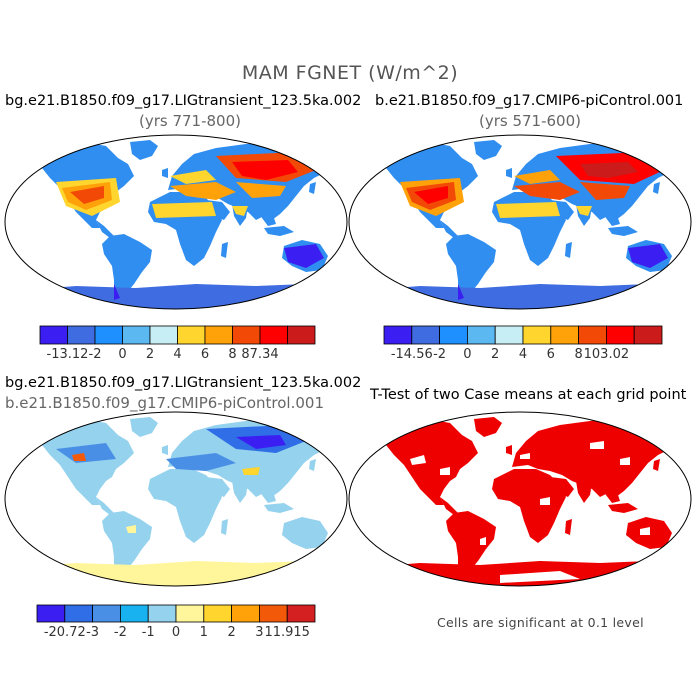 The width and height of the screenshot is (700, 700). I want to click on map-panel-pi, so click(520, 222).